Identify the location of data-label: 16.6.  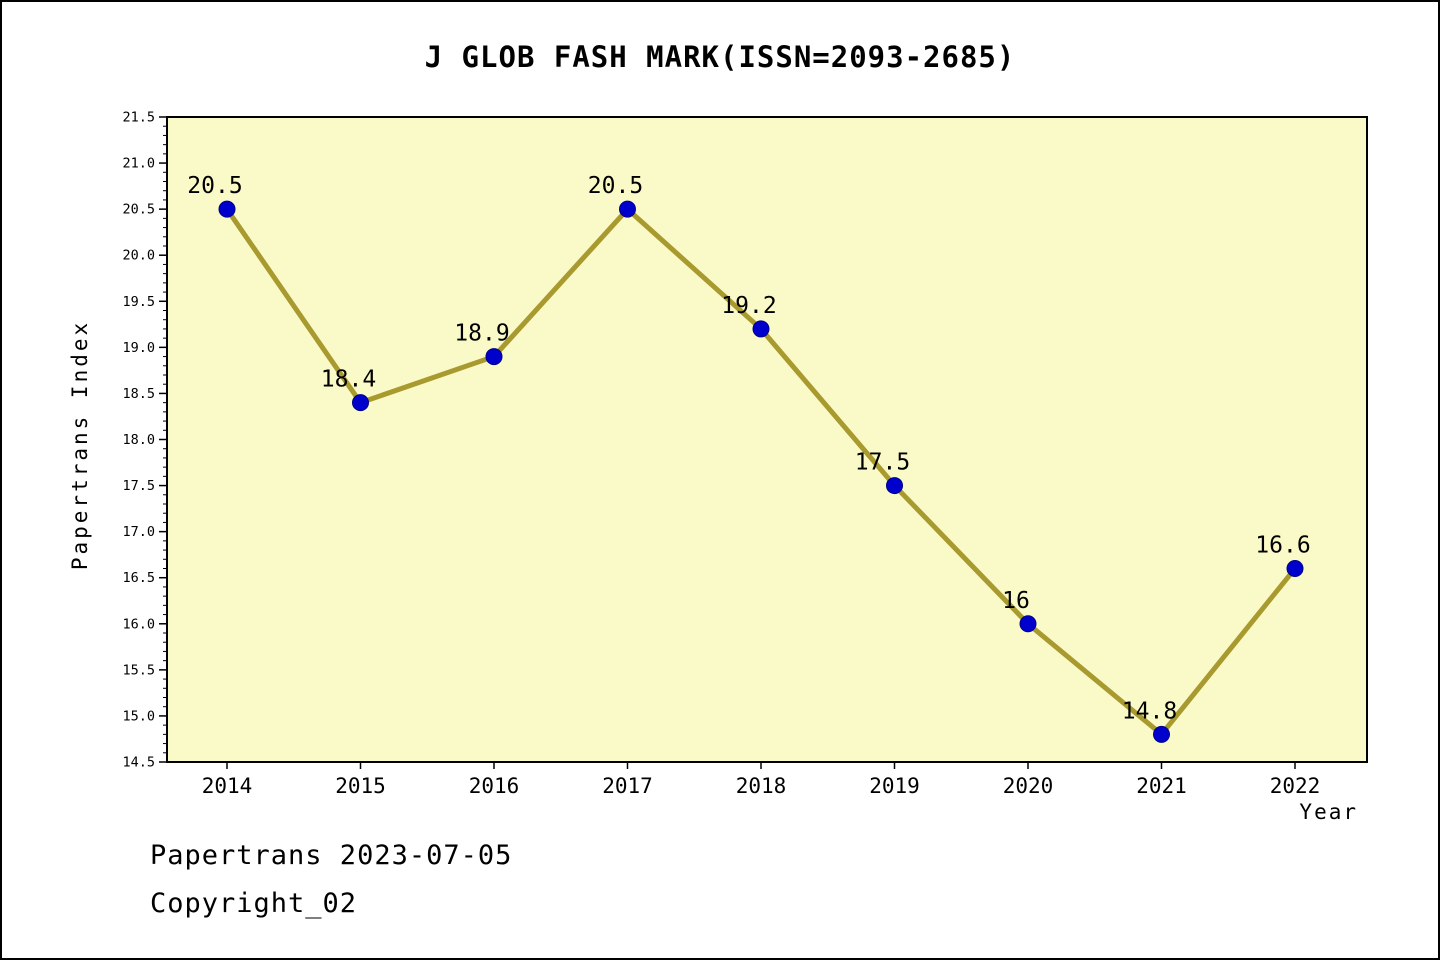
(1282, 546).